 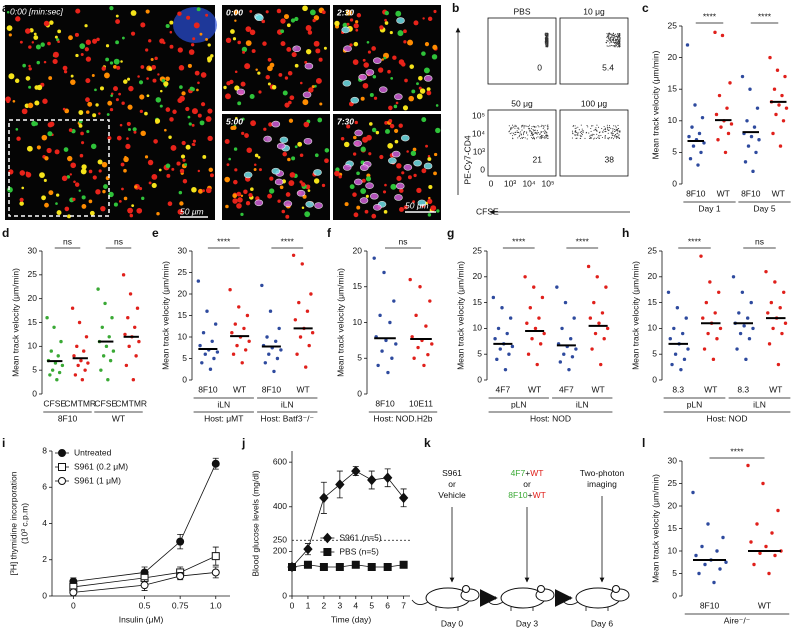 I want to click on step-text-part: Vehicle, so click(x=452, y=495).